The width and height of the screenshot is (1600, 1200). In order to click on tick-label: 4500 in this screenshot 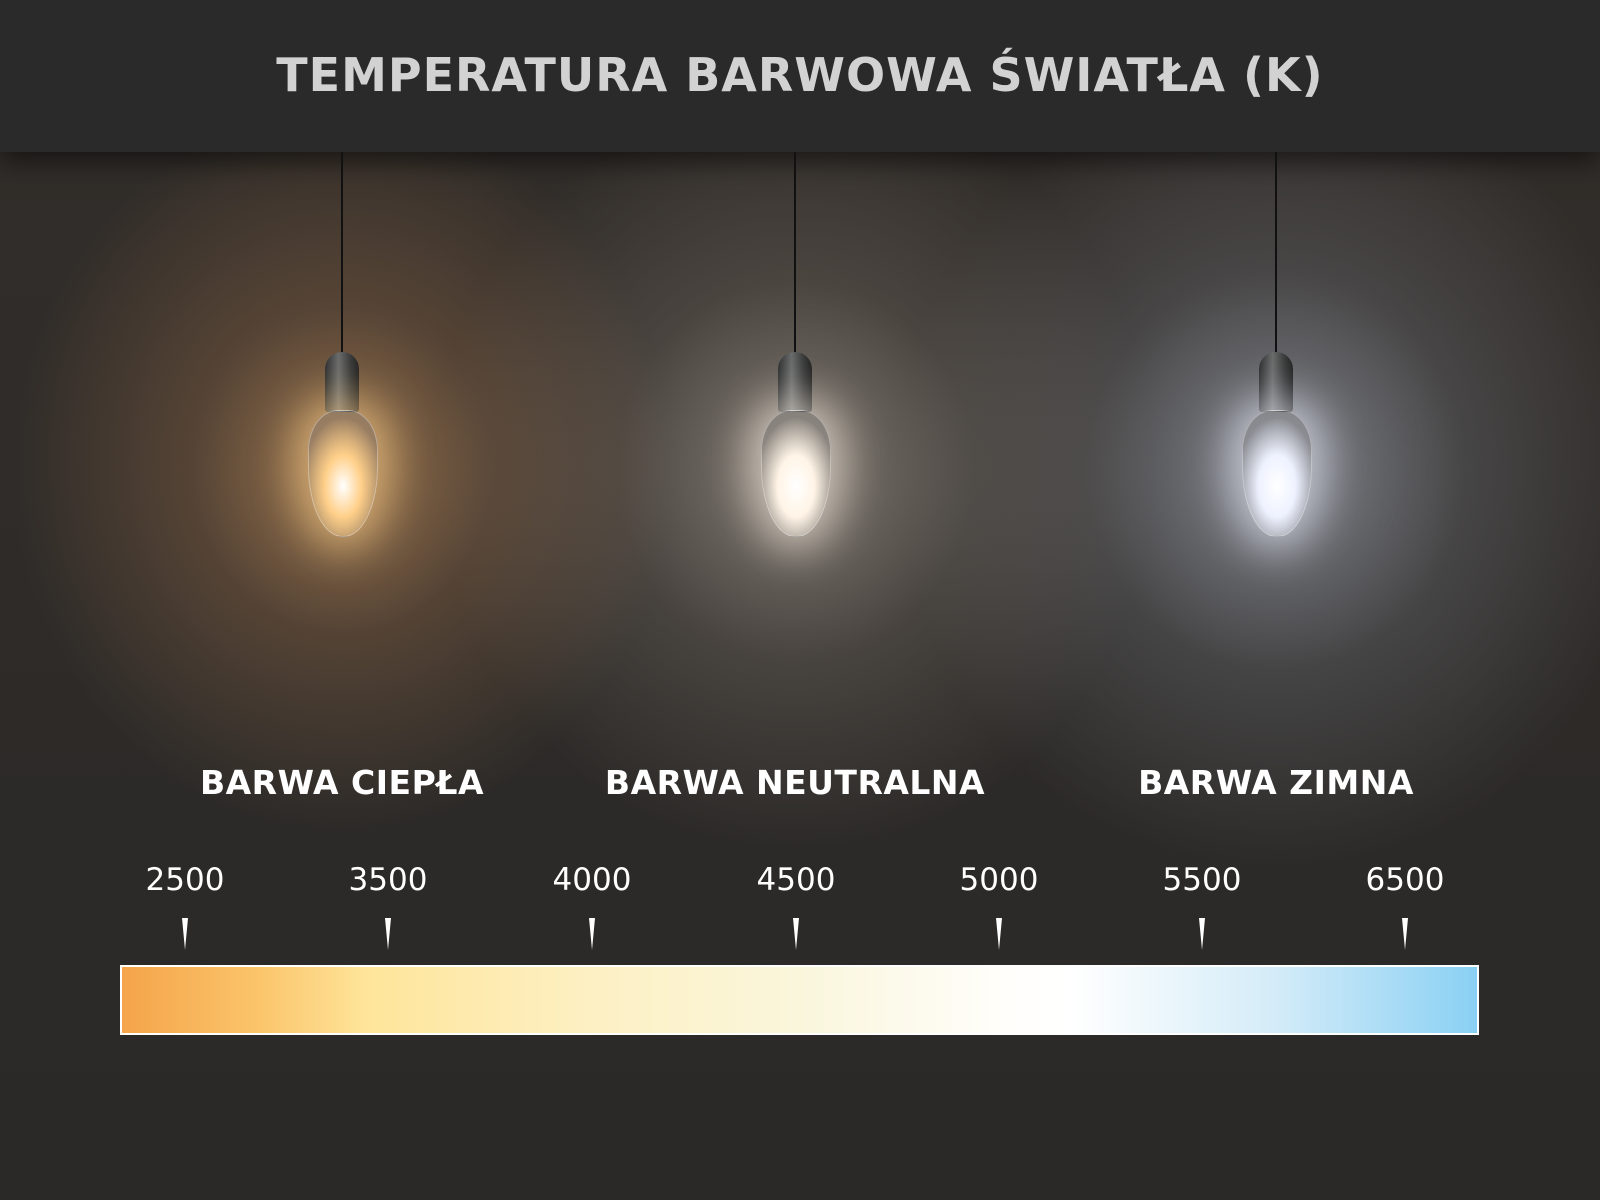, I will do `click(796, 880)`.